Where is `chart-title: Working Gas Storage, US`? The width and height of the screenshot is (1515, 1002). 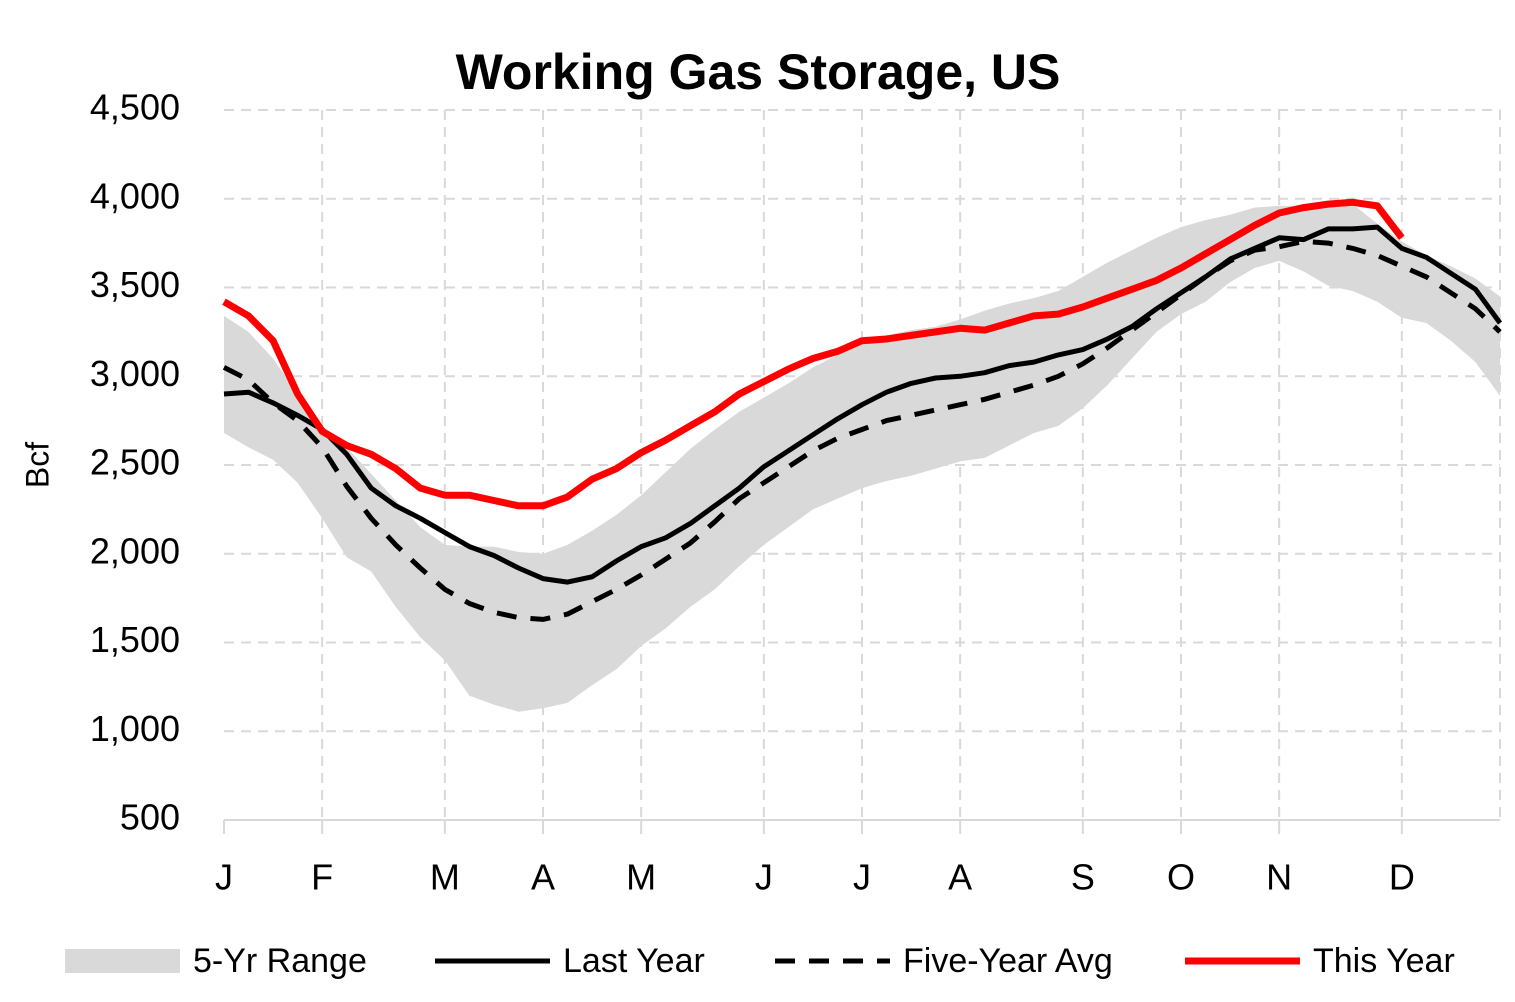
chart-title: Working Gas Storage, US is located at coordinates (758, 72).